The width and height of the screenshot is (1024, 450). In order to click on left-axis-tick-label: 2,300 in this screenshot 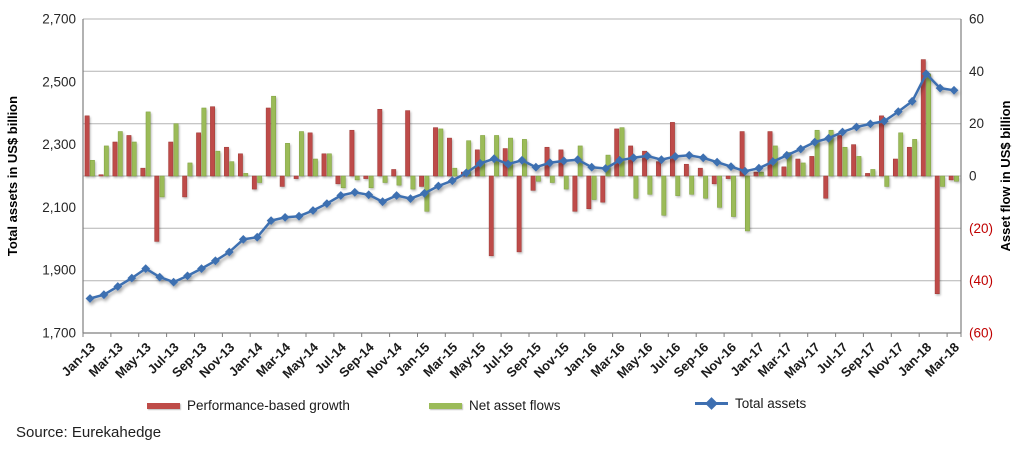, I will do `click(59, 144)`.